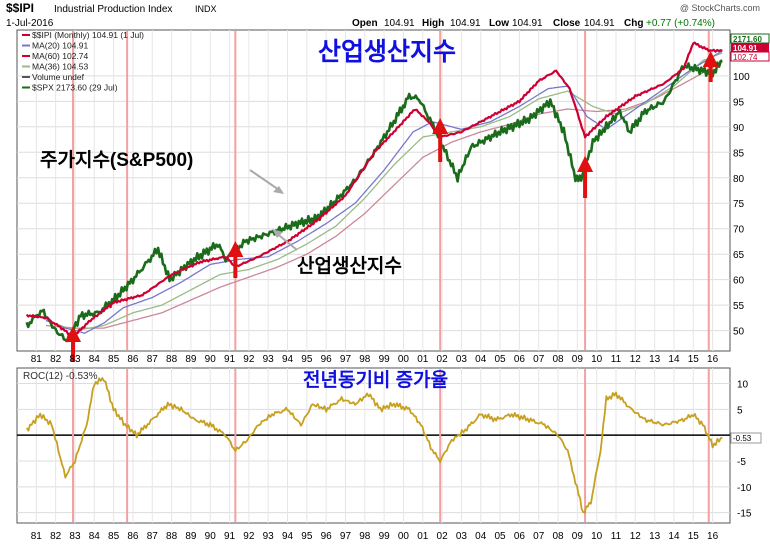 This screenshot has height=545, width=770. I want to click on legend-label-2: MA(60) 102.74, so click(60, 56).